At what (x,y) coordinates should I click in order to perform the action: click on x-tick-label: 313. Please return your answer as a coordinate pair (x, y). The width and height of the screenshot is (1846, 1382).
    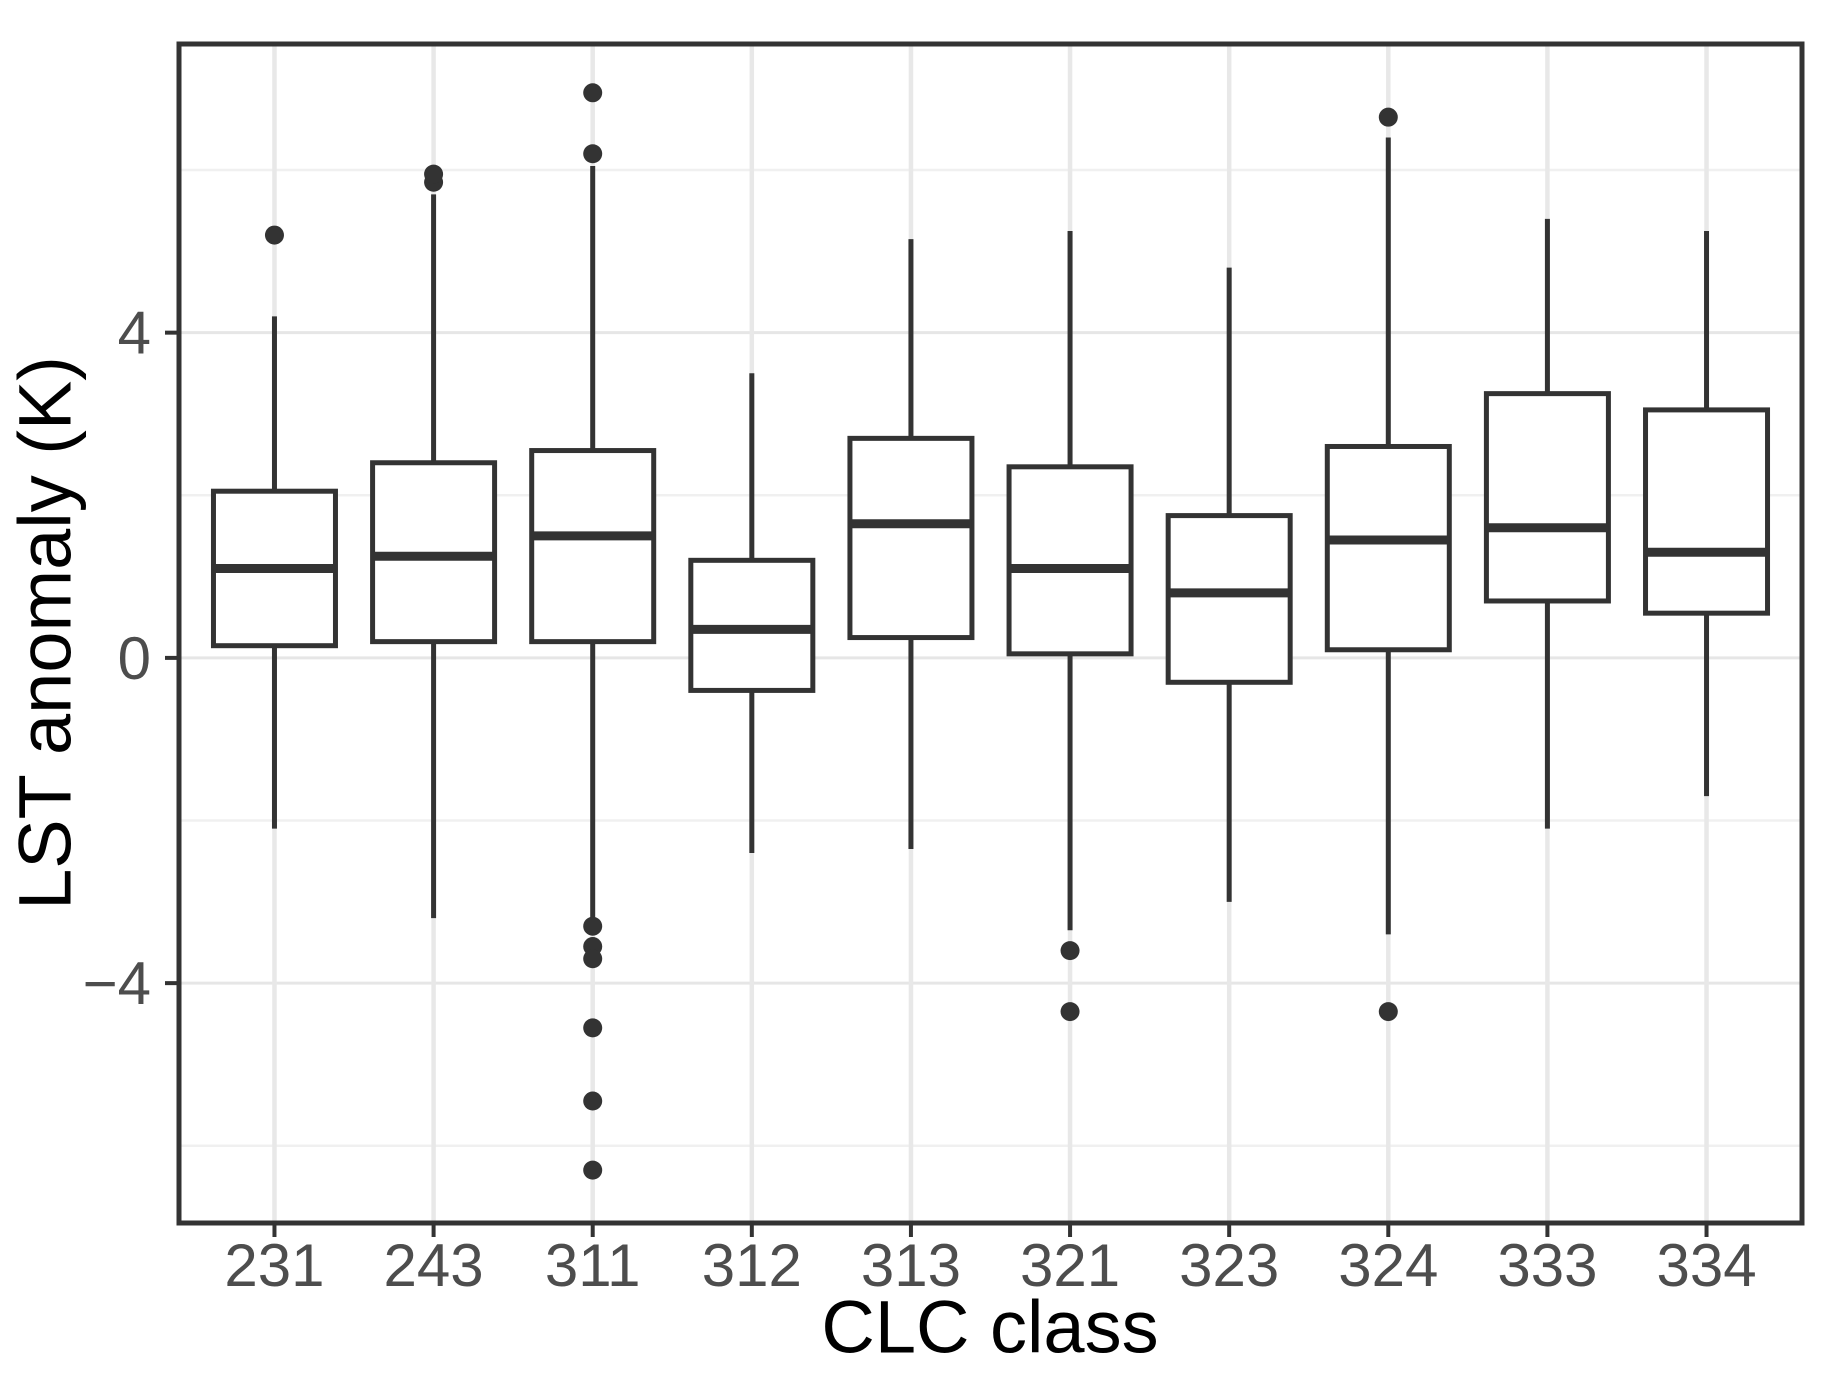
    Looking at the image, I should click on (911, 1265).